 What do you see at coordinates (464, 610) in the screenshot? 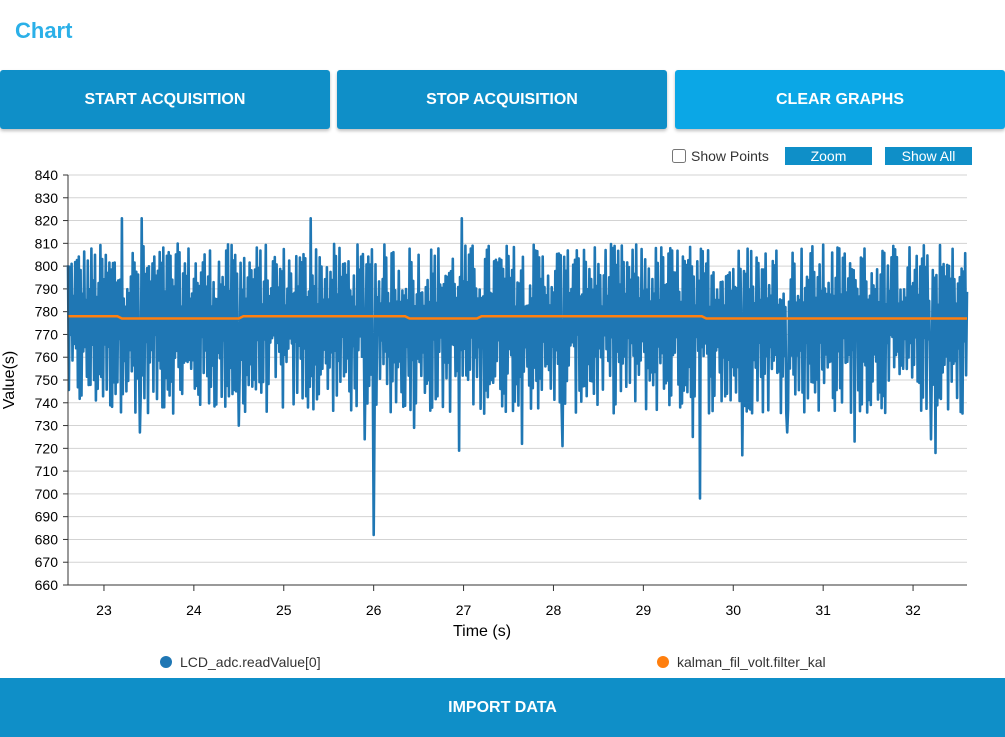
I see `x-tick-label: 27` at bounding box center [464, 610].